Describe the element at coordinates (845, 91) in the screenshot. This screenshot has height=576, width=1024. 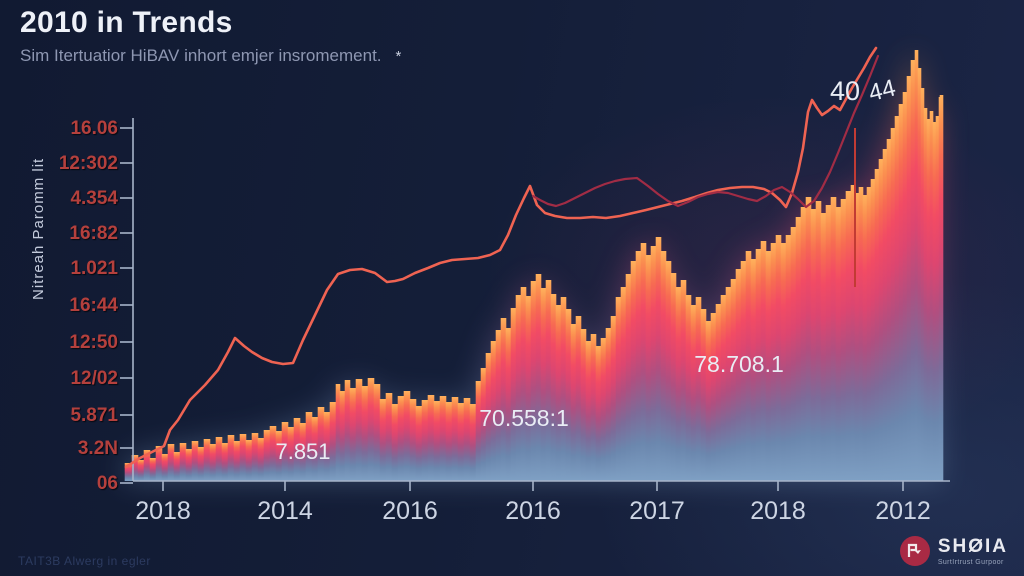
I see `value-annotation: 40` at that location.